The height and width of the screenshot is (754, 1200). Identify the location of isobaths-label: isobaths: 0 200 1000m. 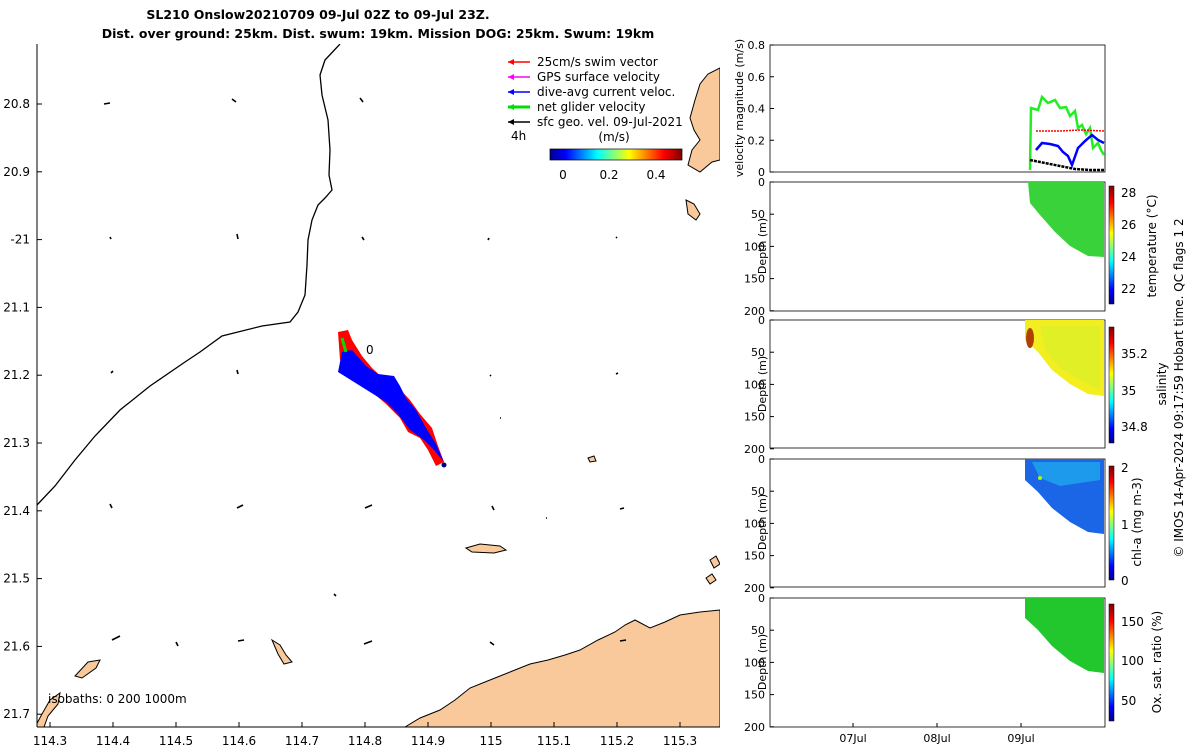
(117, 699).